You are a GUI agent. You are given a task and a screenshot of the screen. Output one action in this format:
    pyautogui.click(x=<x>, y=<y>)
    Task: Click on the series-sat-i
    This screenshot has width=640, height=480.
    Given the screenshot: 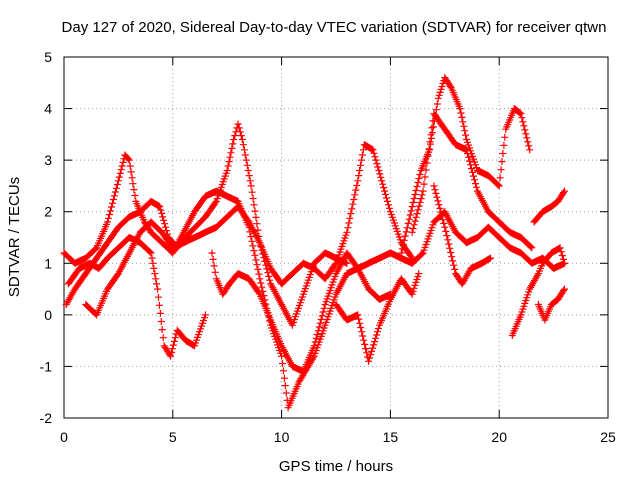 What is the action you would take?
    pyautogui.click(x=472, y=181)
    